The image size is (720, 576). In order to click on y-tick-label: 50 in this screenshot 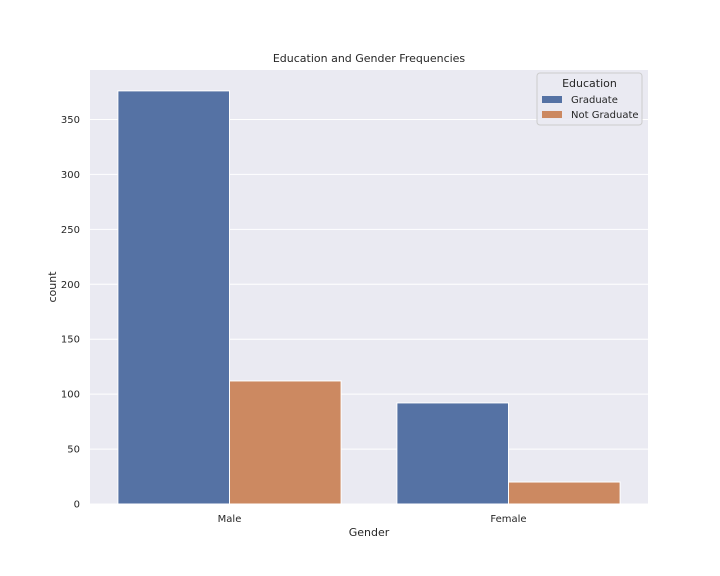, I will do `click(73, 450)`.